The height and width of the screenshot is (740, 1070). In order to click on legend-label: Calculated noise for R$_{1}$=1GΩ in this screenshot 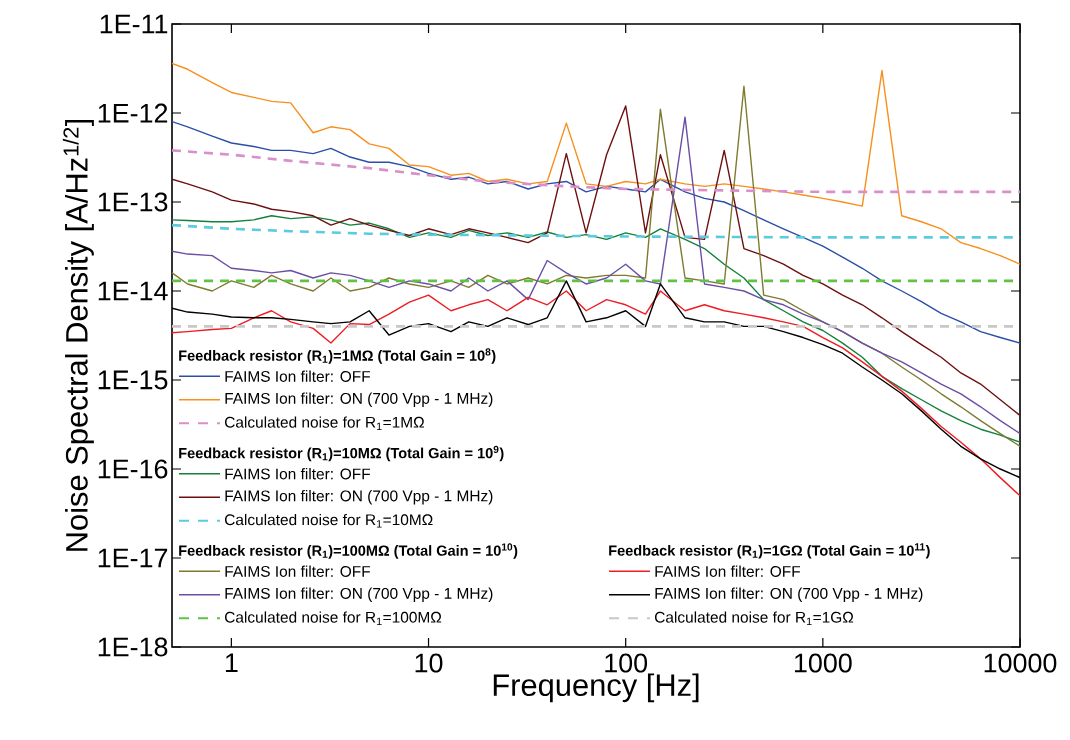, I will do `click(754, 618)`.